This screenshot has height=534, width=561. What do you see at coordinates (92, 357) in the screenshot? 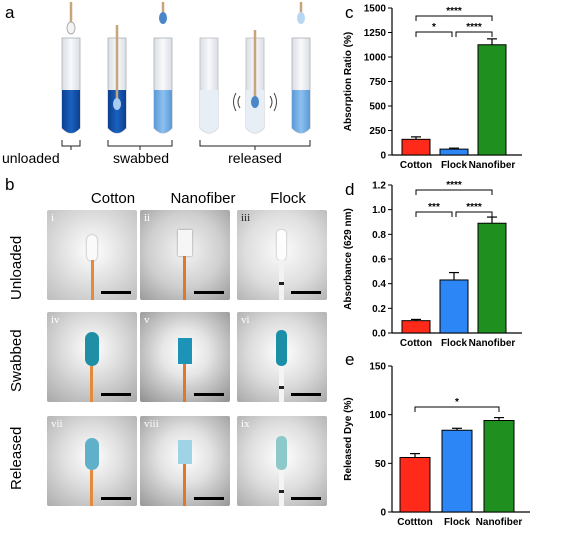
I see `photo-cotton-swabbed: iv` at bounding box center [92, 357].